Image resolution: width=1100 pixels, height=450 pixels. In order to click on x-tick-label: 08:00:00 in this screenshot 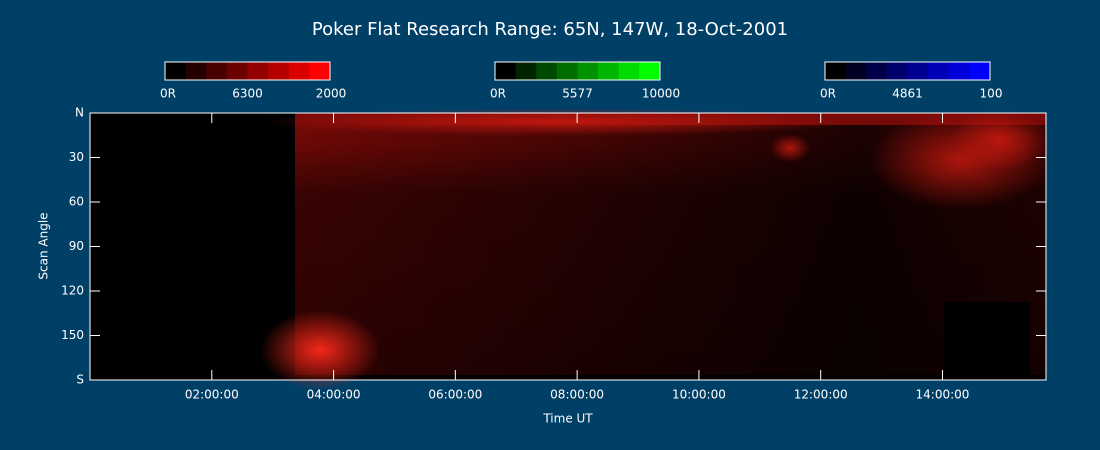, I will do `click(577, 395)`.